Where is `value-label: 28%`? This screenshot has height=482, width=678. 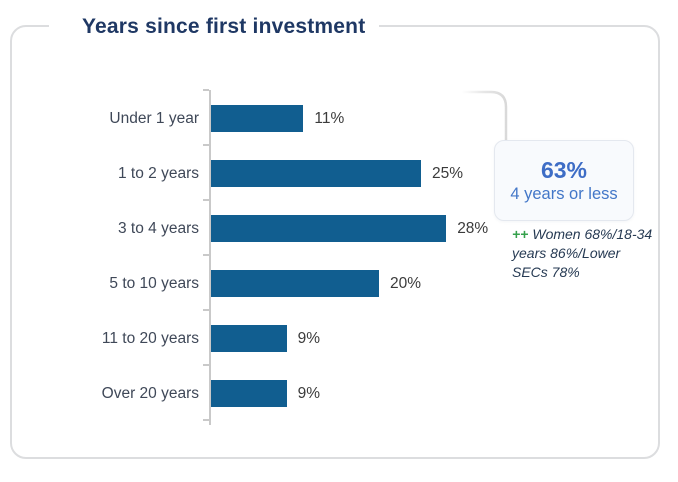
value-label: 28% is located at coordinates (473, 228).